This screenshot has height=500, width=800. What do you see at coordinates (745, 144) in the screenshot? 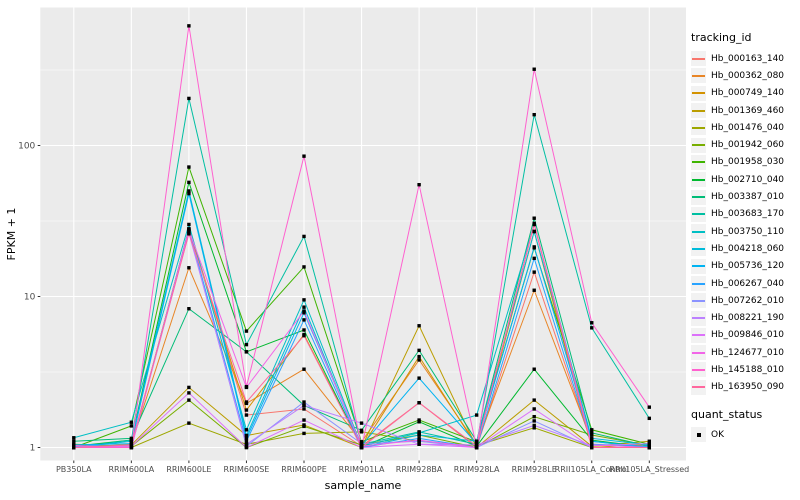
I see `legend-item-Hb_001942_060: Hb_001942_060` at bounding box center [745, 144].